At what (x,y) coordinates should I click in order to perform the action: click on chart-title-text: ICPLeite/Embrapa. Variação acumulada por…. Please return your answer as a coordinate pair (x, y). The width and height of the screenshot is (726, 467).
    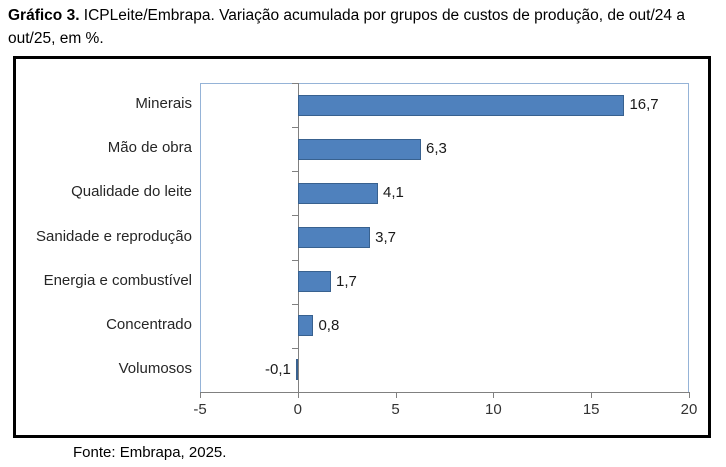
    Looking at the image, I should click on (346, 27).